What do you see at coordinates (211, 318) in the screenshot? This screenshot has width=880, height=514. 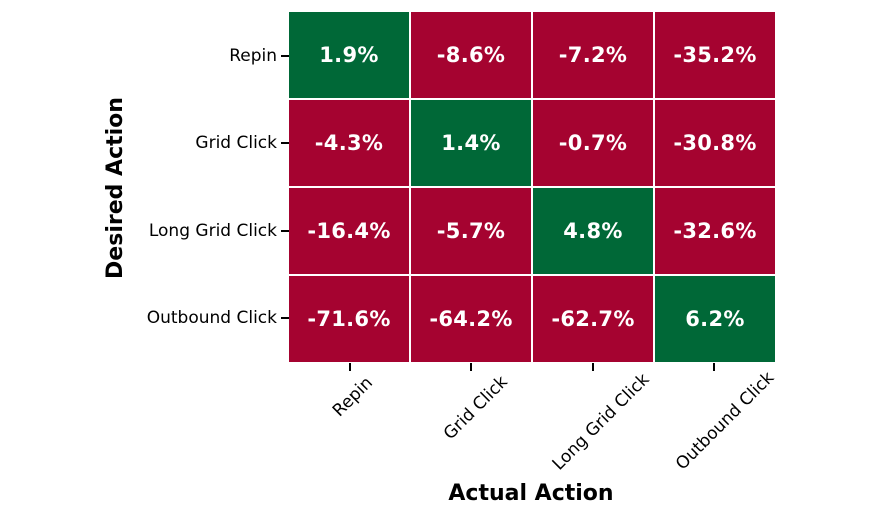 I see `y-tick-label: Outbound Click` at bounding box center [211, 318].